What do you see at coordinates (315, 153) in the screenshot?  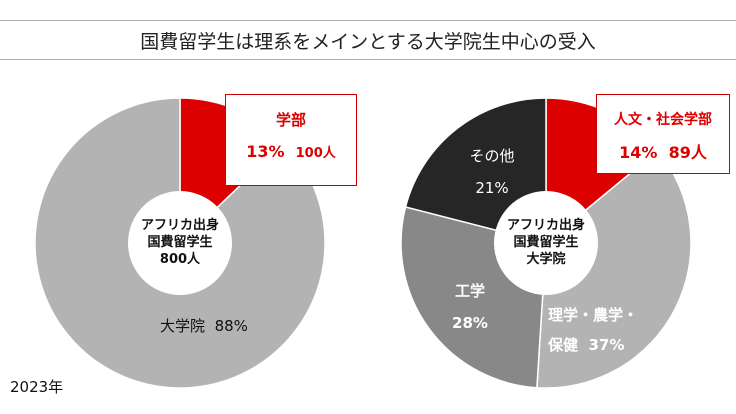 I see `label-count: 100人` at bounding box center [315, 153].